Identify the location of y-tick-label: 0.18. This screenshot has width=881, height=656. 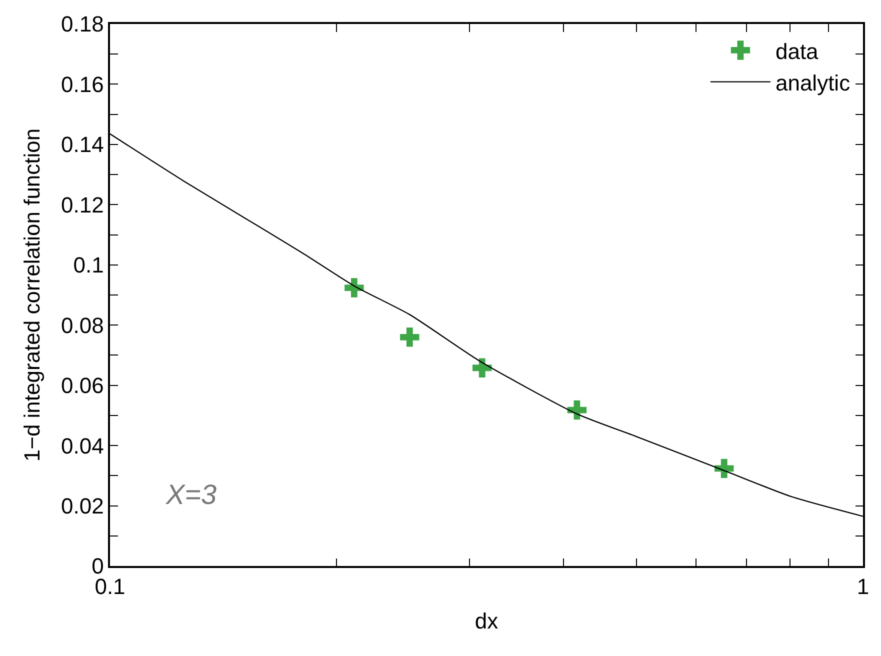
(82, 24).